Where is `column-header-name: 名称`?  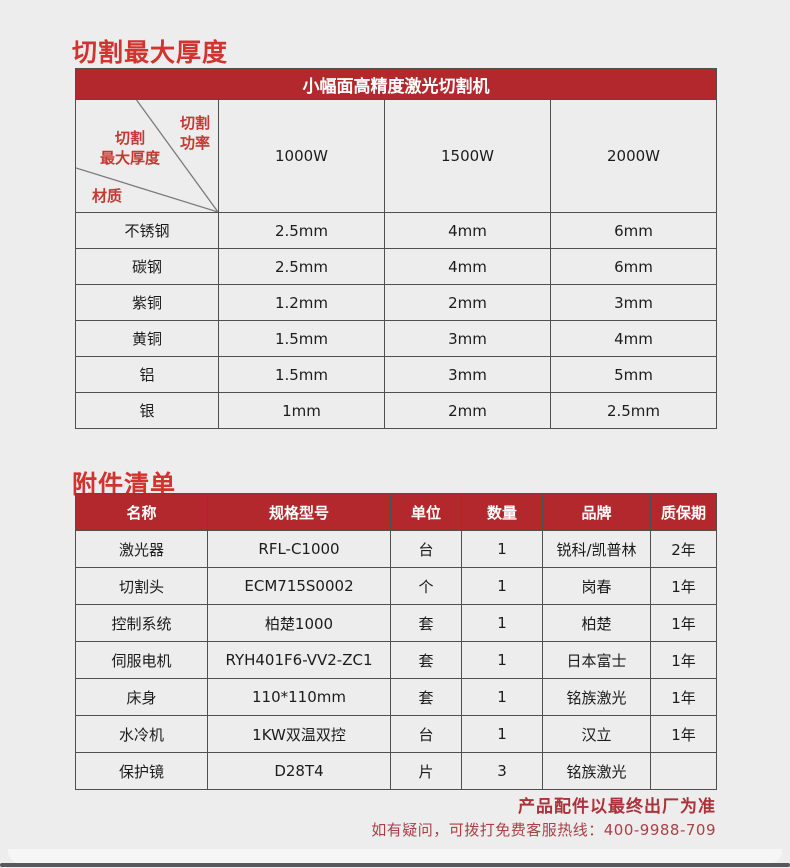
column-header-name: 名称 is located at coordinates (141, 512).